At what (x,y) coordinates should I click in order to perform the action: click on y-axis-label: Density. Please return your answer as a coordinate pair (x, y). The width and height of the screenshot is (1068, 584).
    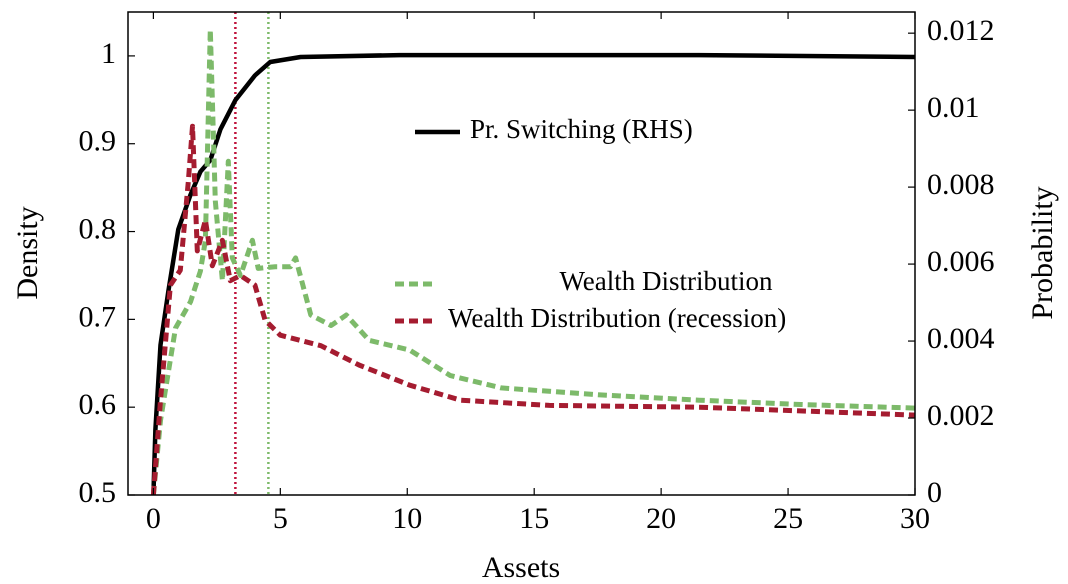
    Looking at the image, I should click on (27, 252).